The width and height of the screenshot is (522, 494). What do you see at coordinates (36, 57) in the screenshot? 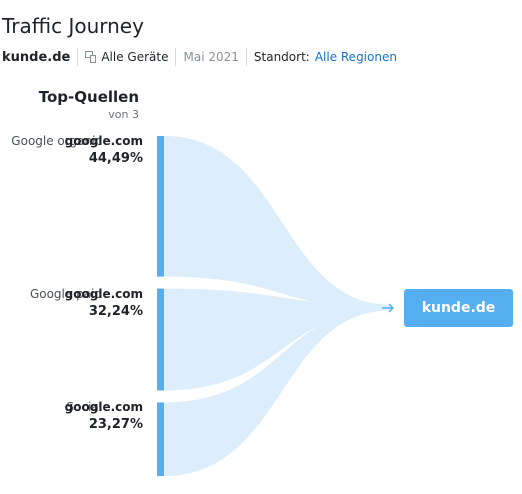
I see `domain-filter: kunde.de` at bounding box center [36, 57].